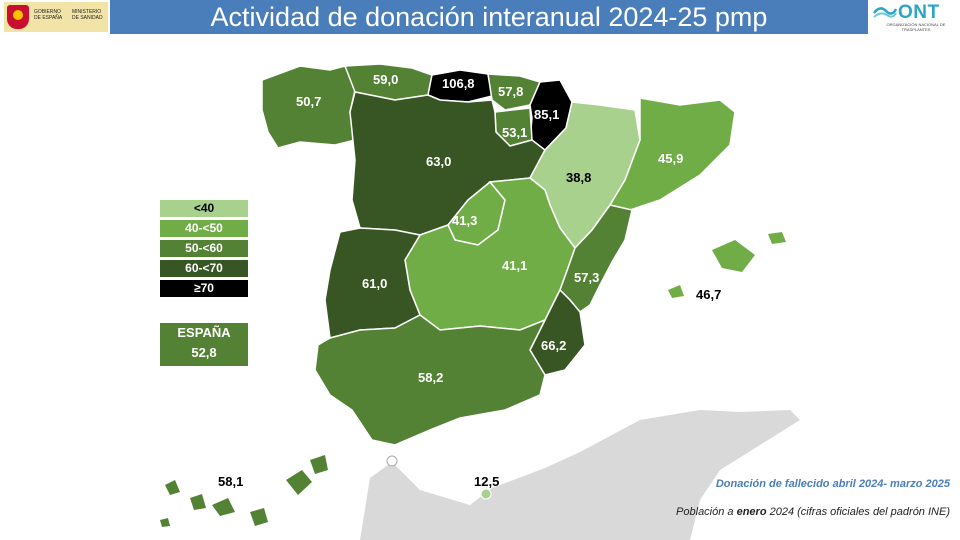  I want to click on region-andalucia, so click(430, 380).